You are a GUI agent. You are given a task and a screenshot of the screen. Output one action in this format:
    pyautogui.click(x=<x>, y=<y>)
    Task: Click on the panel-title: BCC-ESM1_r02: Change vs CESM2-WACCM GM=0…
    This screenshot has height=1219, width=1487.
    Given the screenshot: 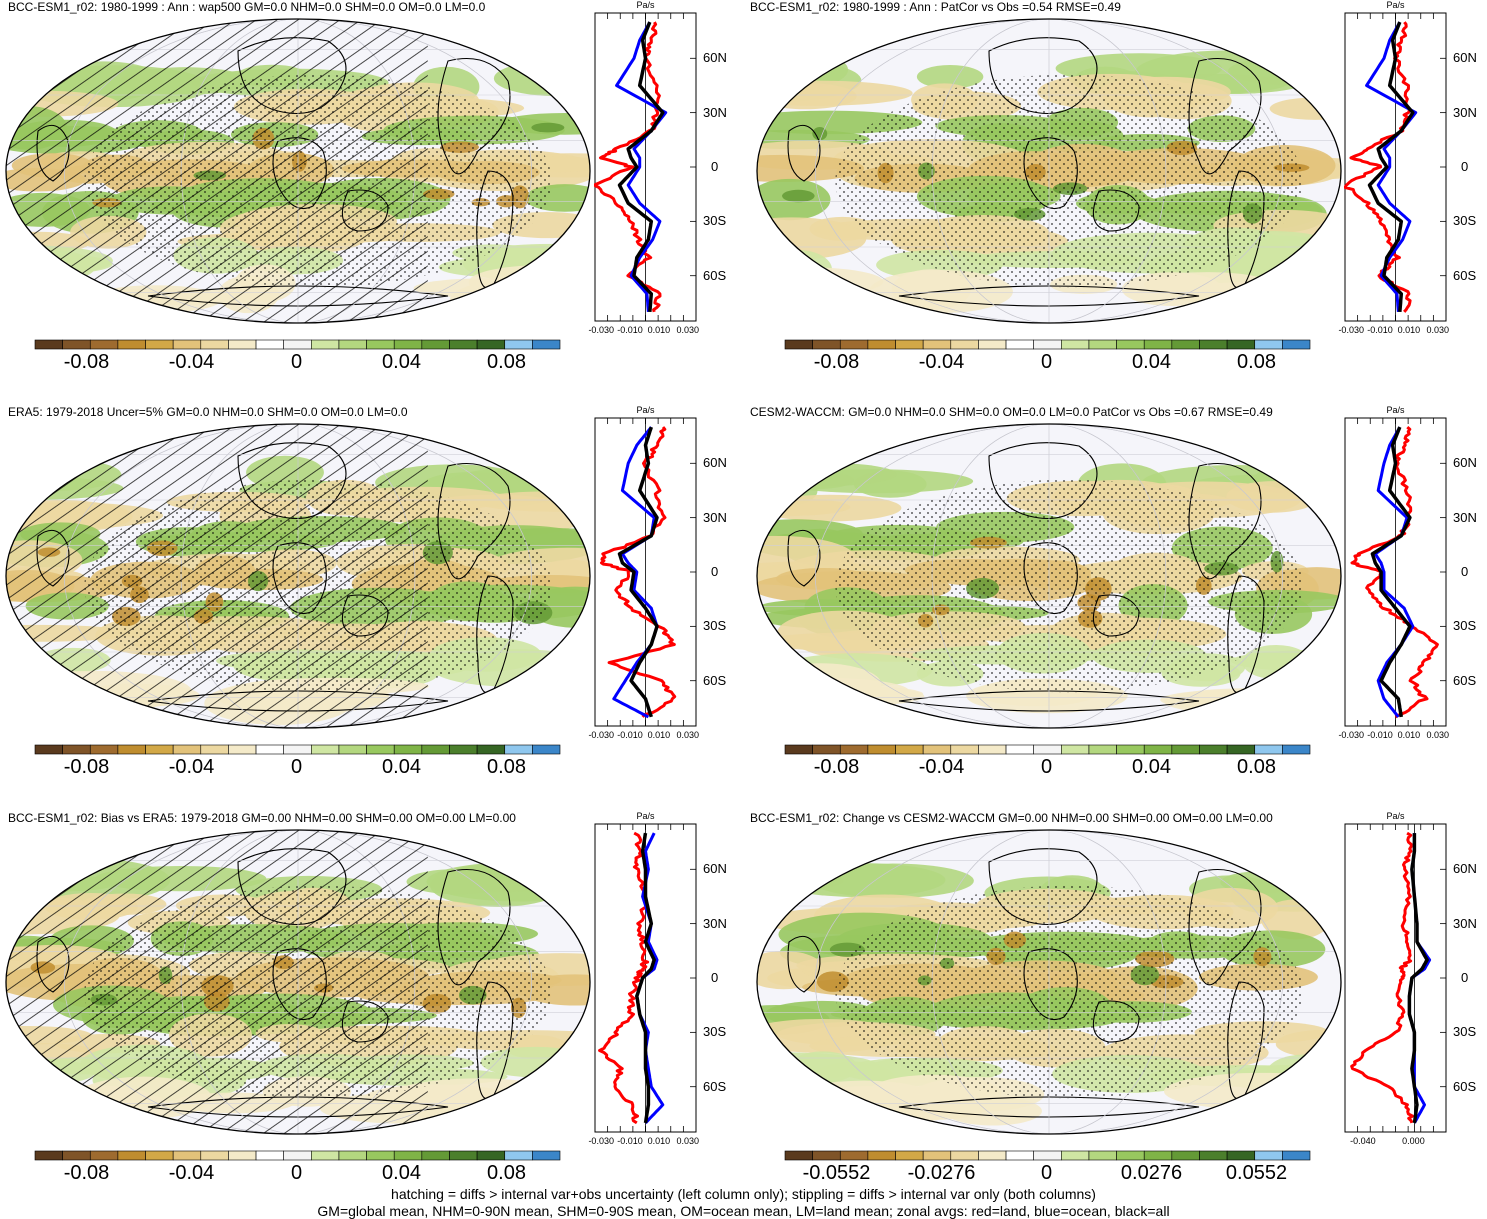 What is the action you would take?
    pyautogui.click(x=1011, y=818)
    